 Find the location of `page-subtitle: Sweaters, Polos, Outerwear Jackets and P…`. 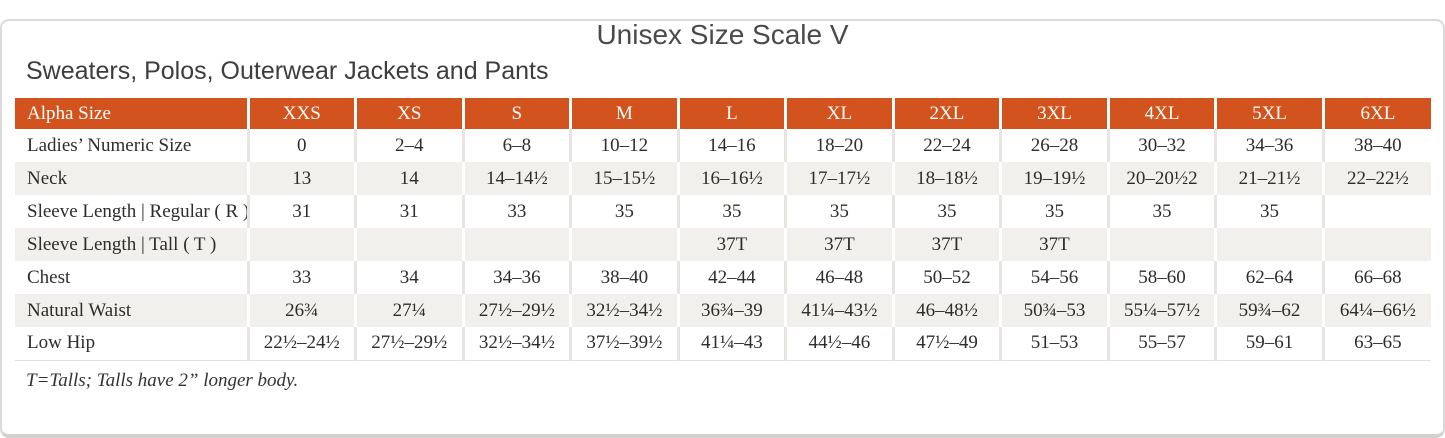

page-subtitle: Sweaters, Polos, Outerwear Jackets and P… is located at coordinates (287, 71).